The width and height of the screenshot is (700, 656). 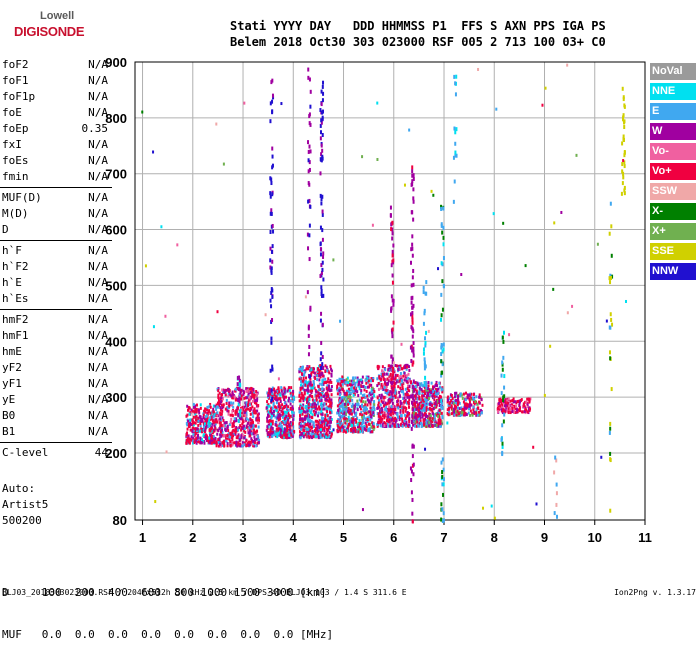 What do you see at coordinates (25, 452) in the screenshot?
I see `param-name: C-level` at bounding box center [25, 452].